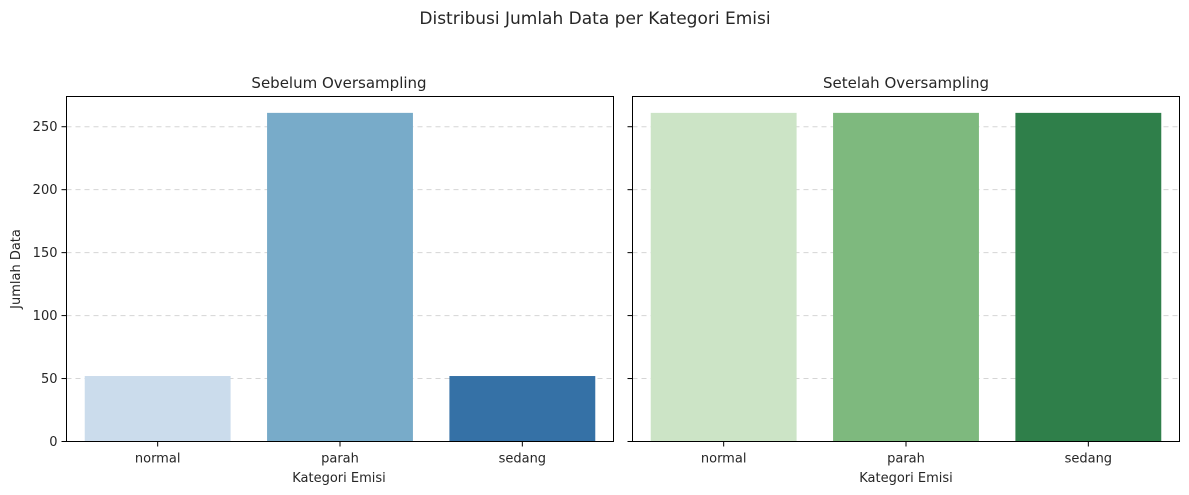 The height and width of the screenshot is (495, 1189). Describe the element at coordinates (50, 285) in the screenshot. I see `y-ticks: 0 50 100 150 200 250` at that location.